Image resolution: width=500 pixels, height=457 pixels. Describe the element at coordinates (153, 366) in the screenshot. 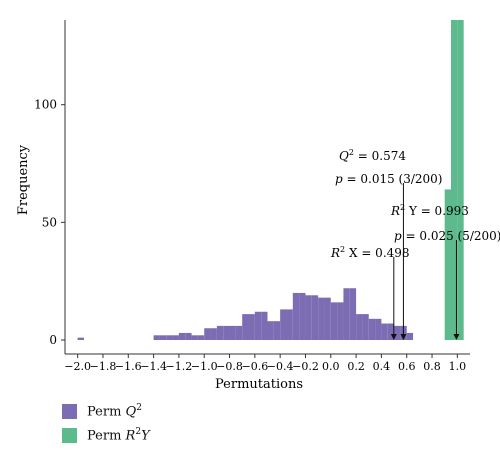

I see `x-tick-label: −1.4` at that location.